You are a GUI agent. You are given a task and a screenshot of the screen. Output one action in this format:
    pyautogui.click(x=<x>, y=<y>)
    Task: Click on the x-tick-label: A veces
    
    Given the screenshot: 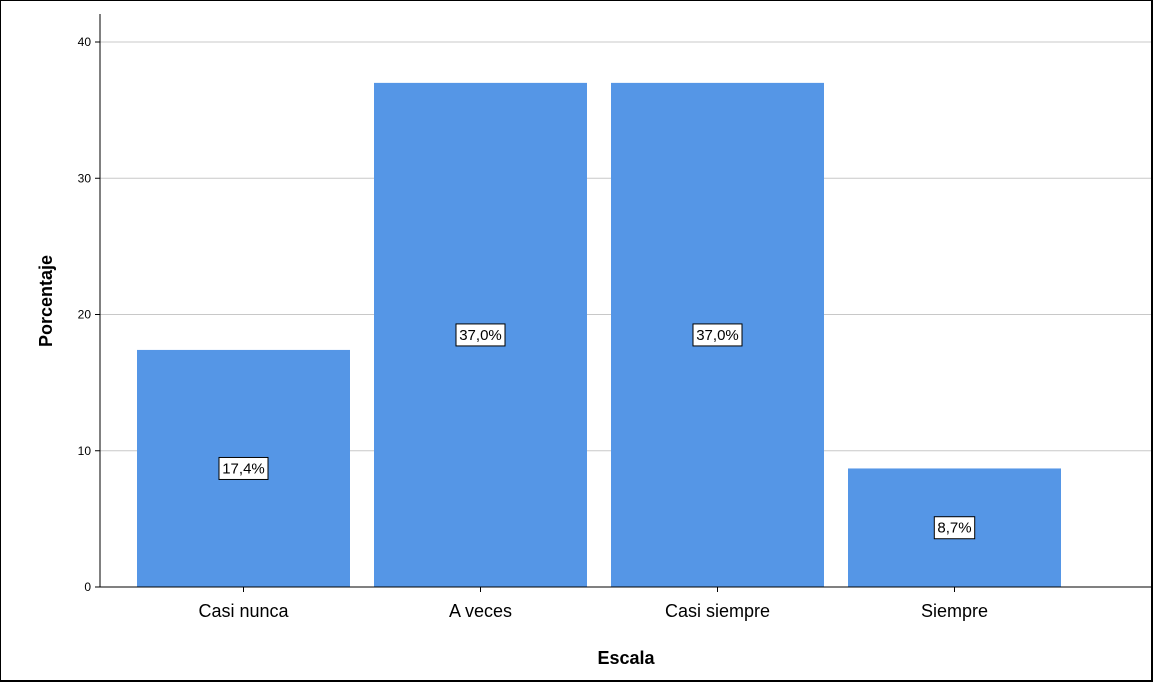 What is the action you would take?
    pyautogui.click(x=480, y=611)
    